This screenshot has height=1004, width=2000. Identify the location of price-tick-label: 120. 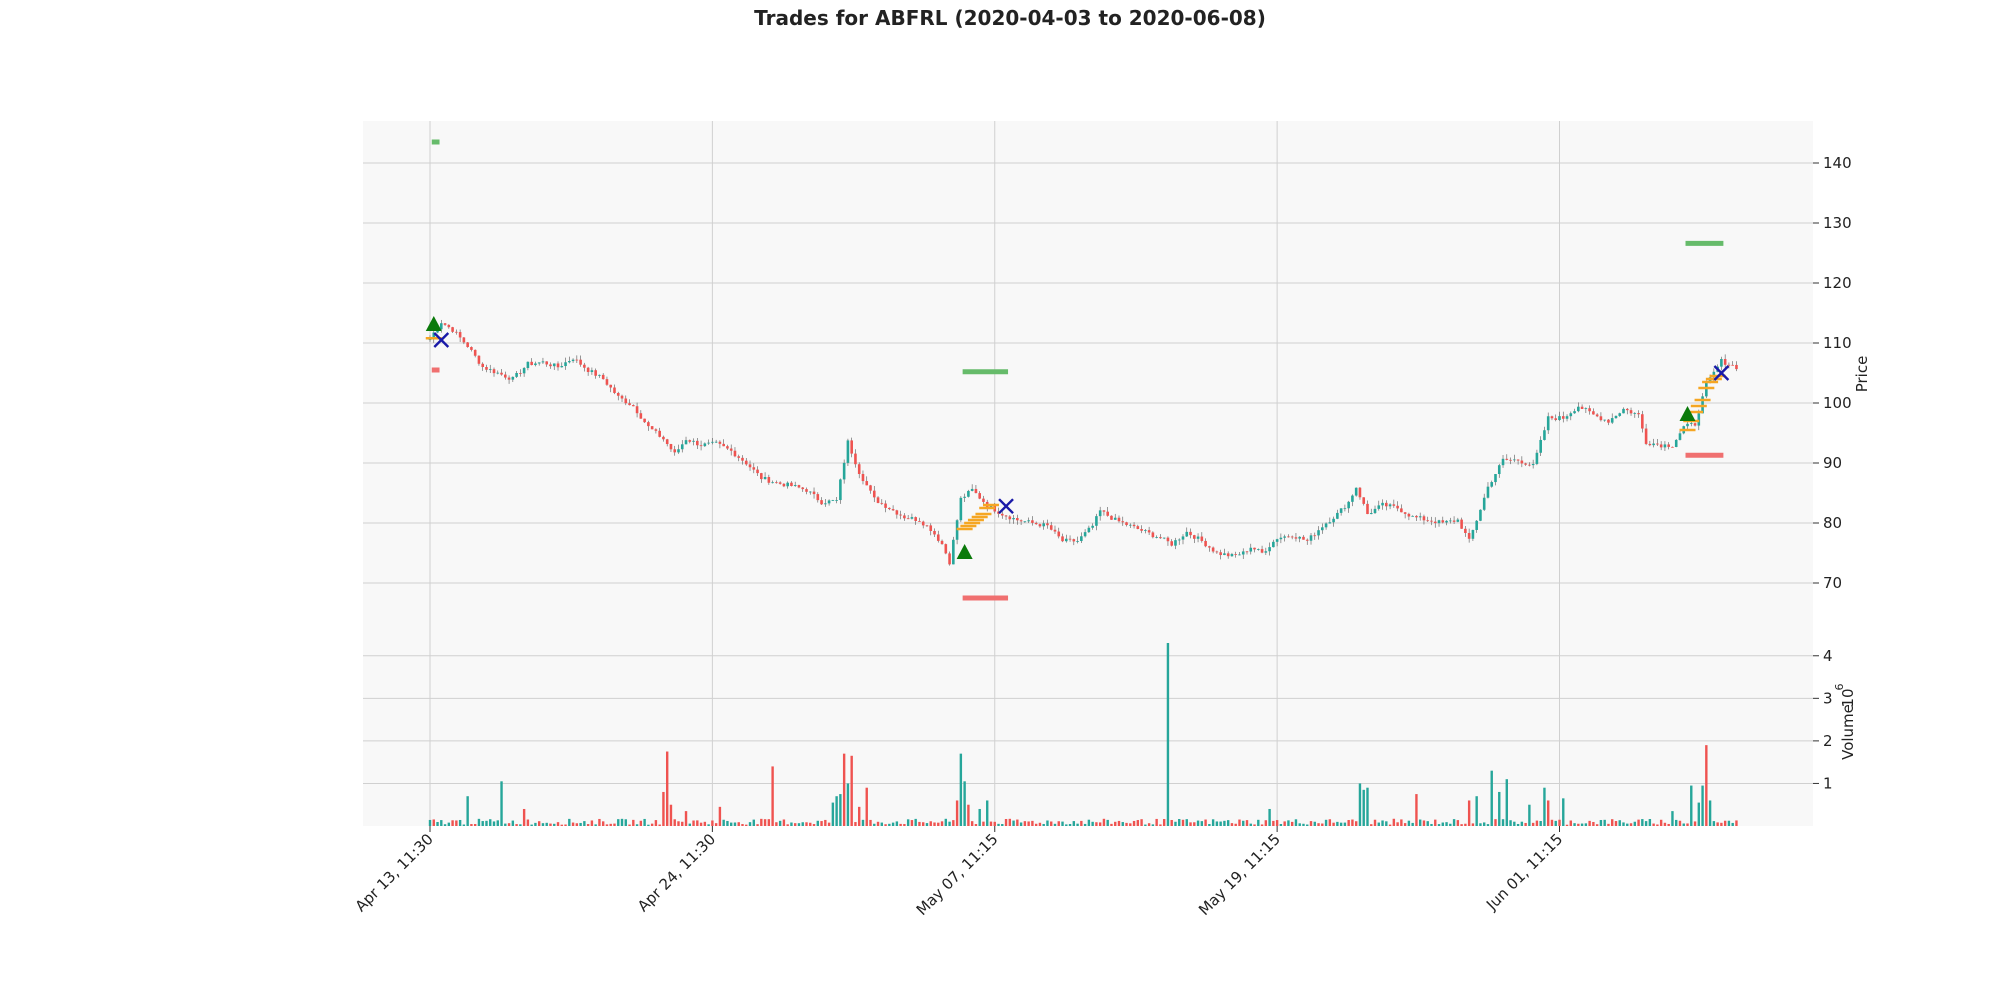
(1837, 283).